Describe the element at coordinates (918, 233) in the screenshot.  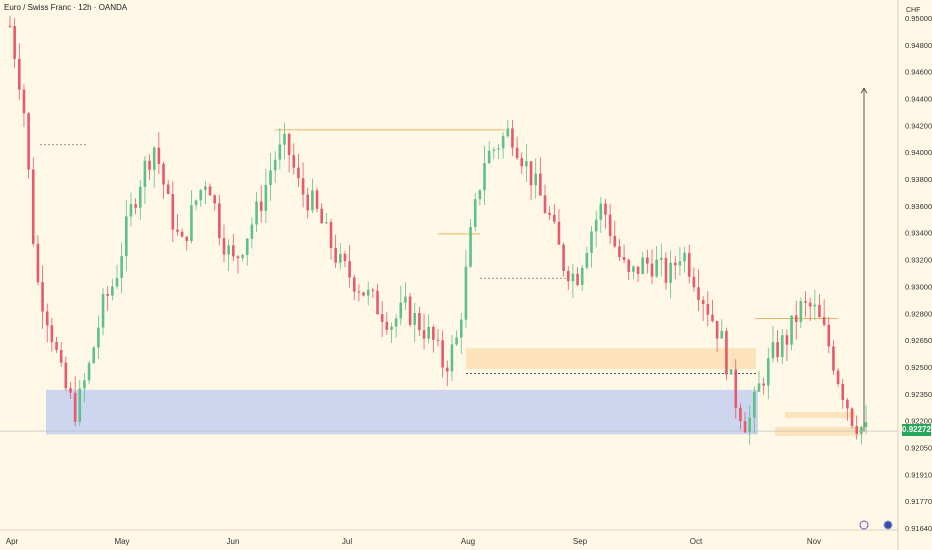
I see `y-tick-label: 0.93400` at that location.